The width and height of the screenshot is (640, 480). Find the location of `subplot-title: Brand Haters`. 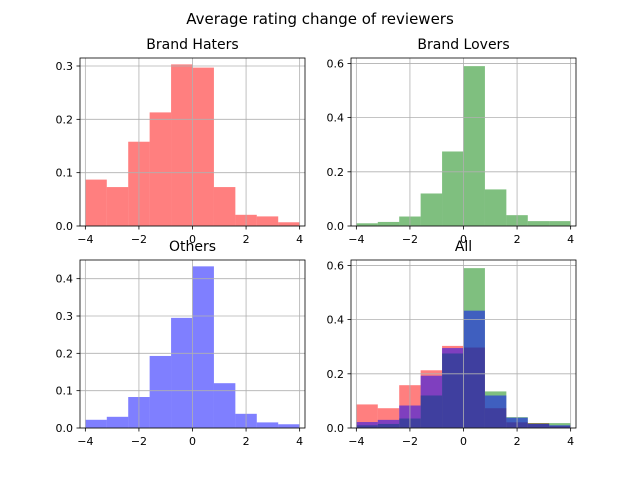

subplot-title: Brand Haters is located at coordinates (192, 45).